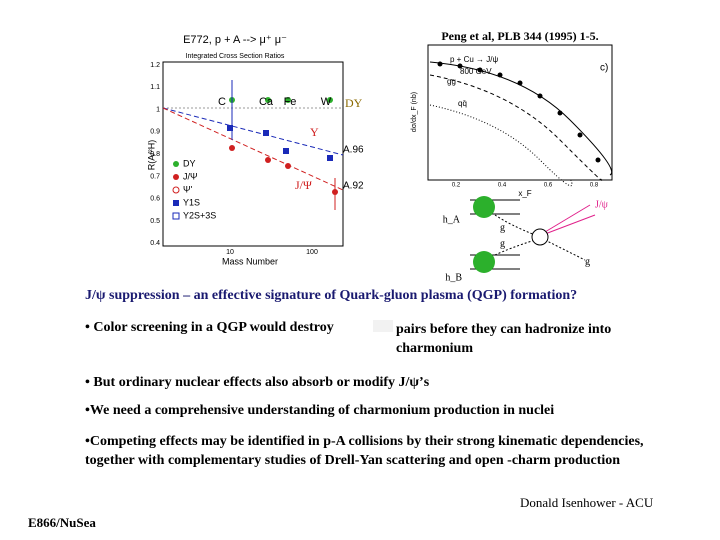 This screenshot has width=720, height=540. I want to click on points, so click(282, 145).